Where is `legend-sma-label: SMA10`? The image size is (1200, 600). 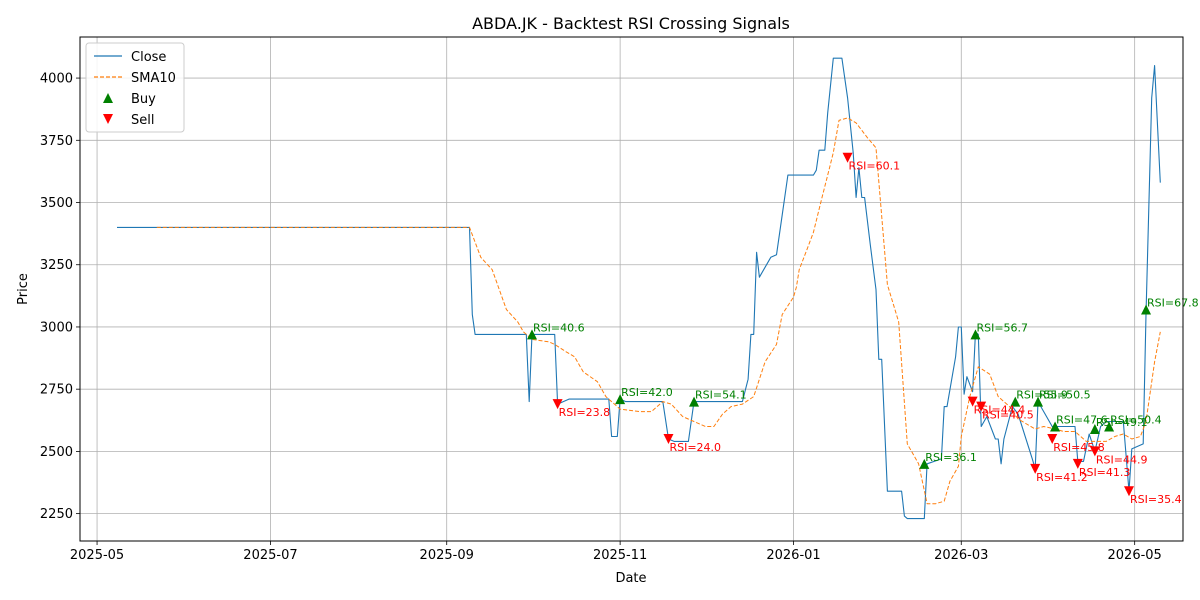
legend-sma-label: SMA10 is located at coordinates (153, 78).